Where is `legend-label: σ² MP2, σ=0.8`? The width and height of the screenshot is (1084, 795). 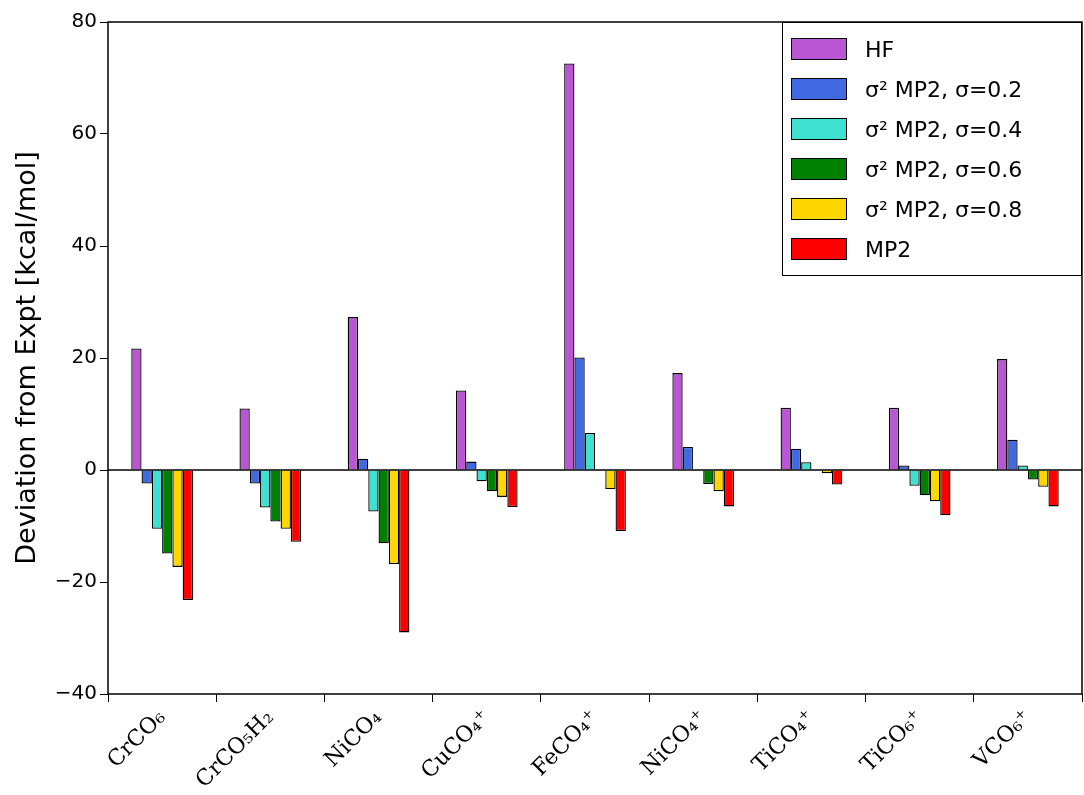 legend-label: σ² MP2, σ=0.8 is located at coordinates (944, 209).